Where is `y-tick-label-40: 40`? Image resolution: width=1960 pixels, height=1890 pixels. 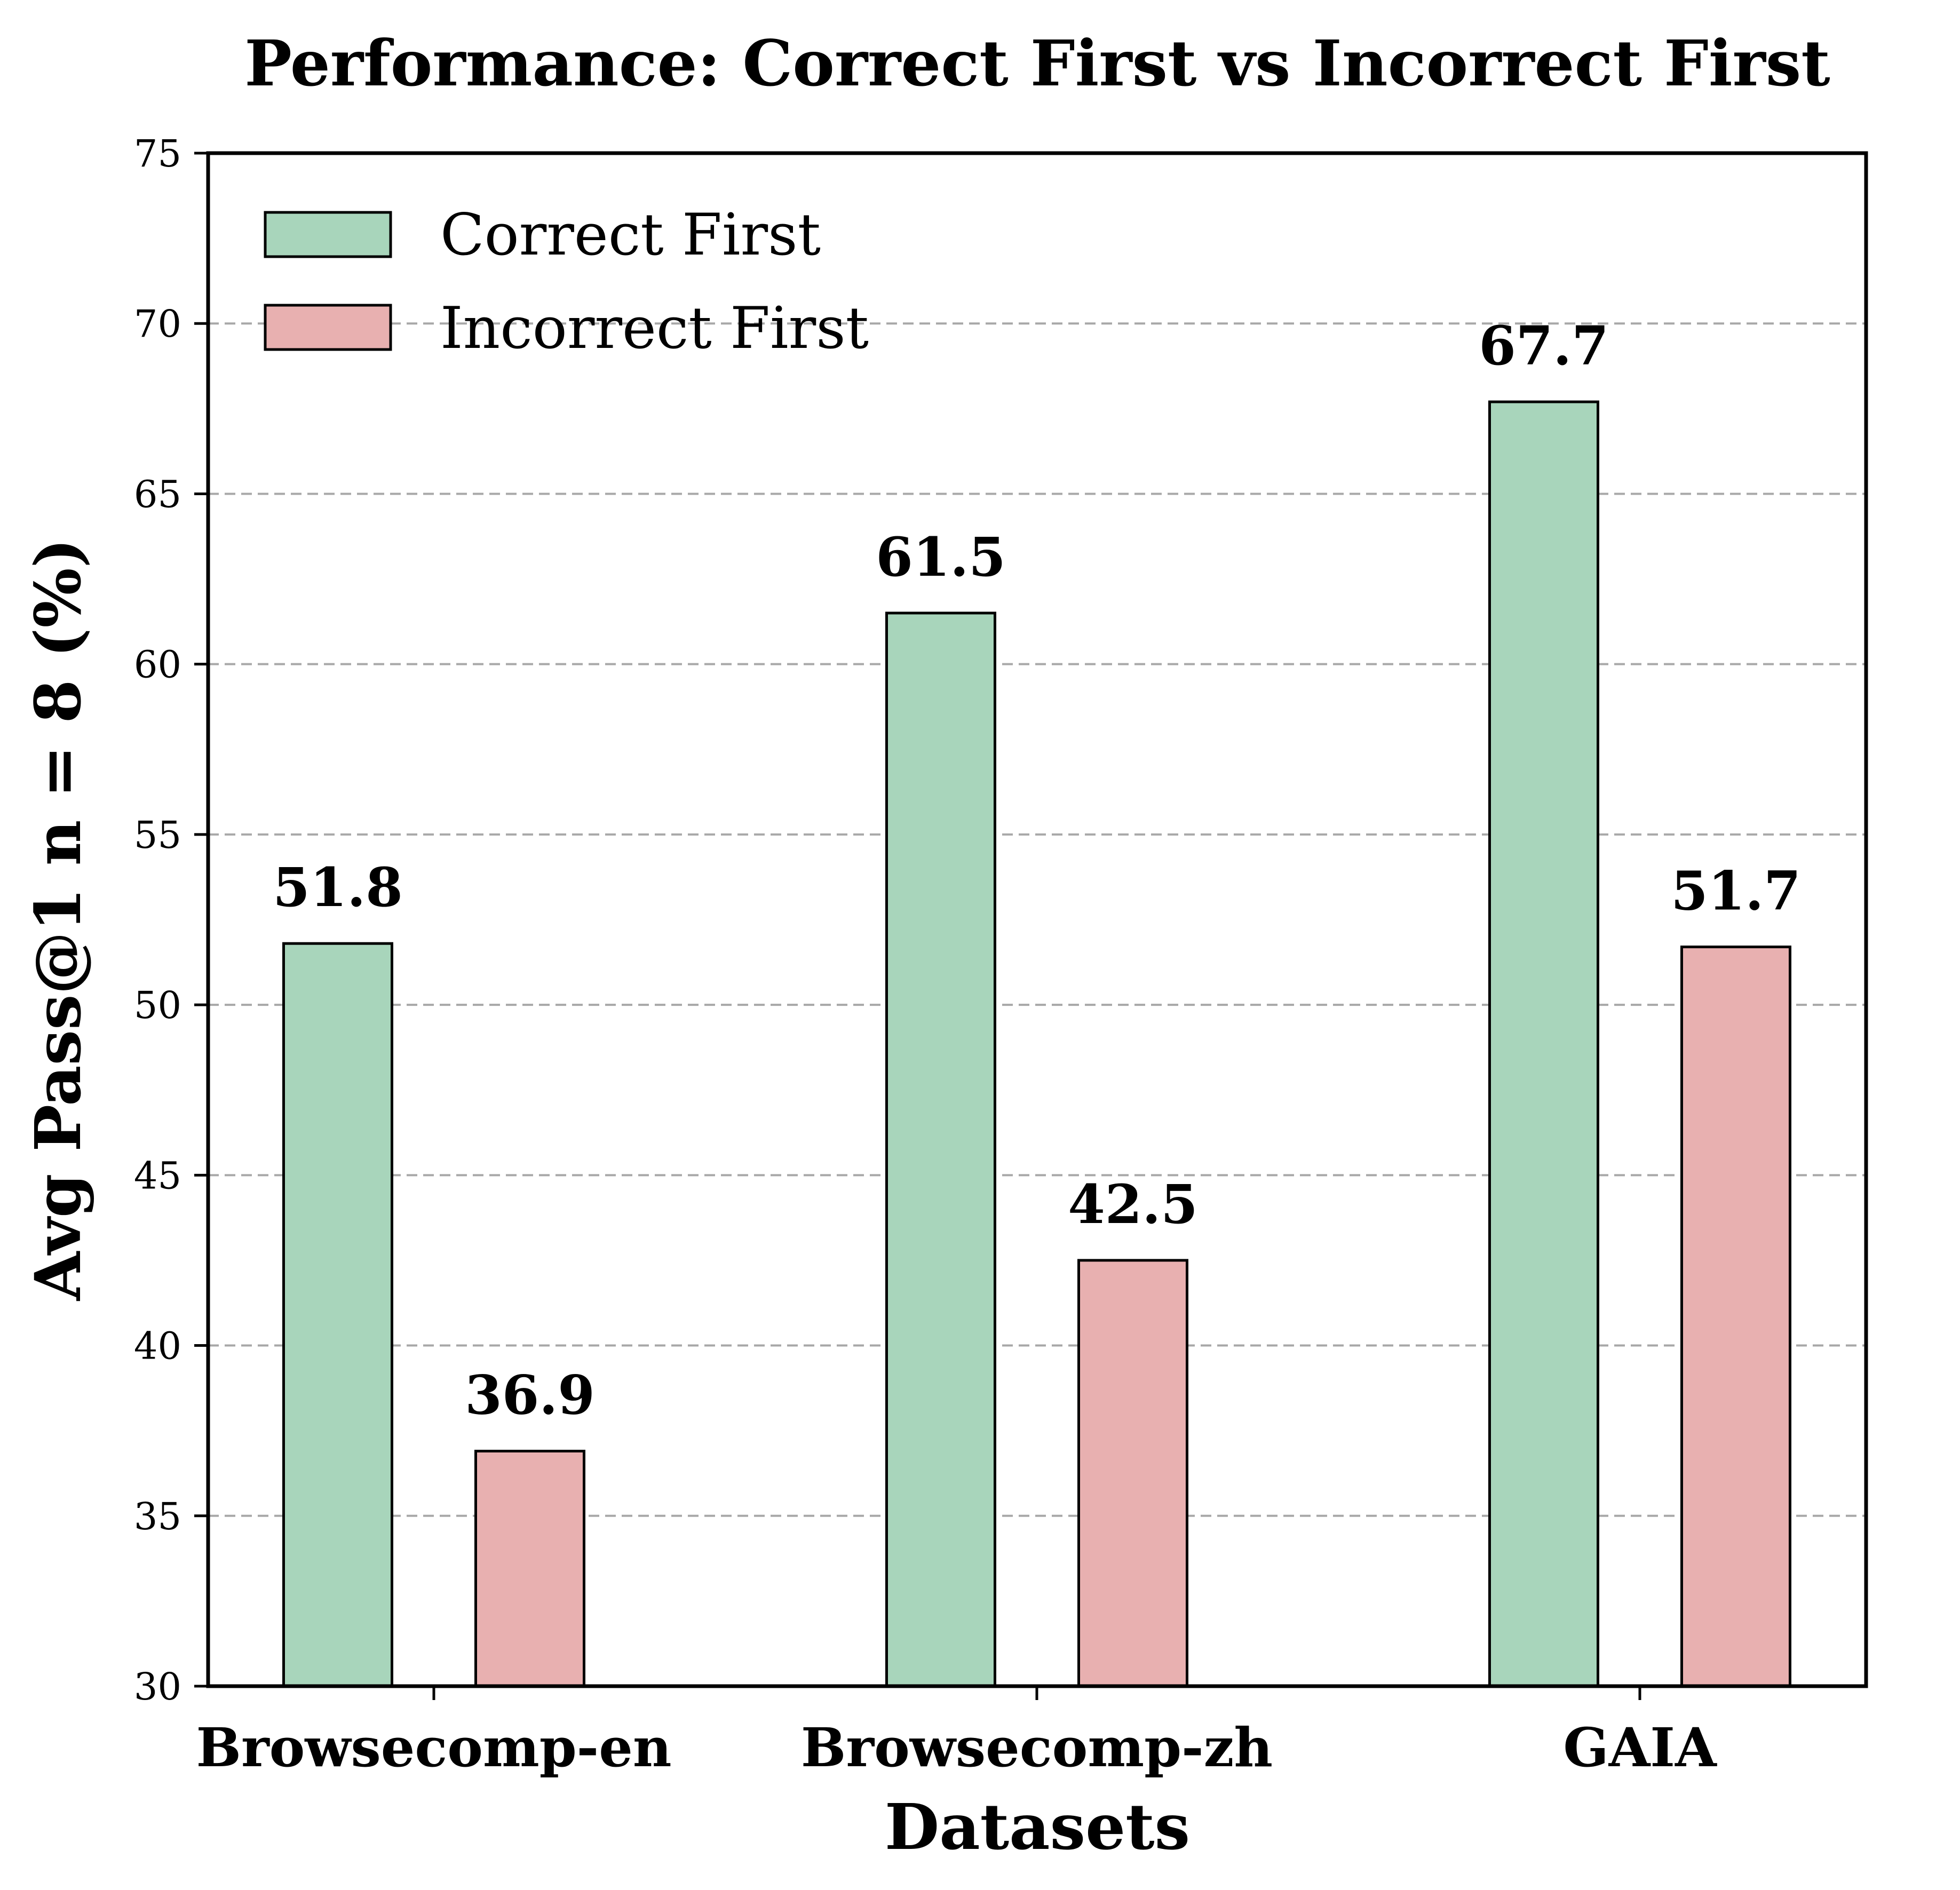
y-tick-label-40: 40 is located at coordinates (157, 1346).